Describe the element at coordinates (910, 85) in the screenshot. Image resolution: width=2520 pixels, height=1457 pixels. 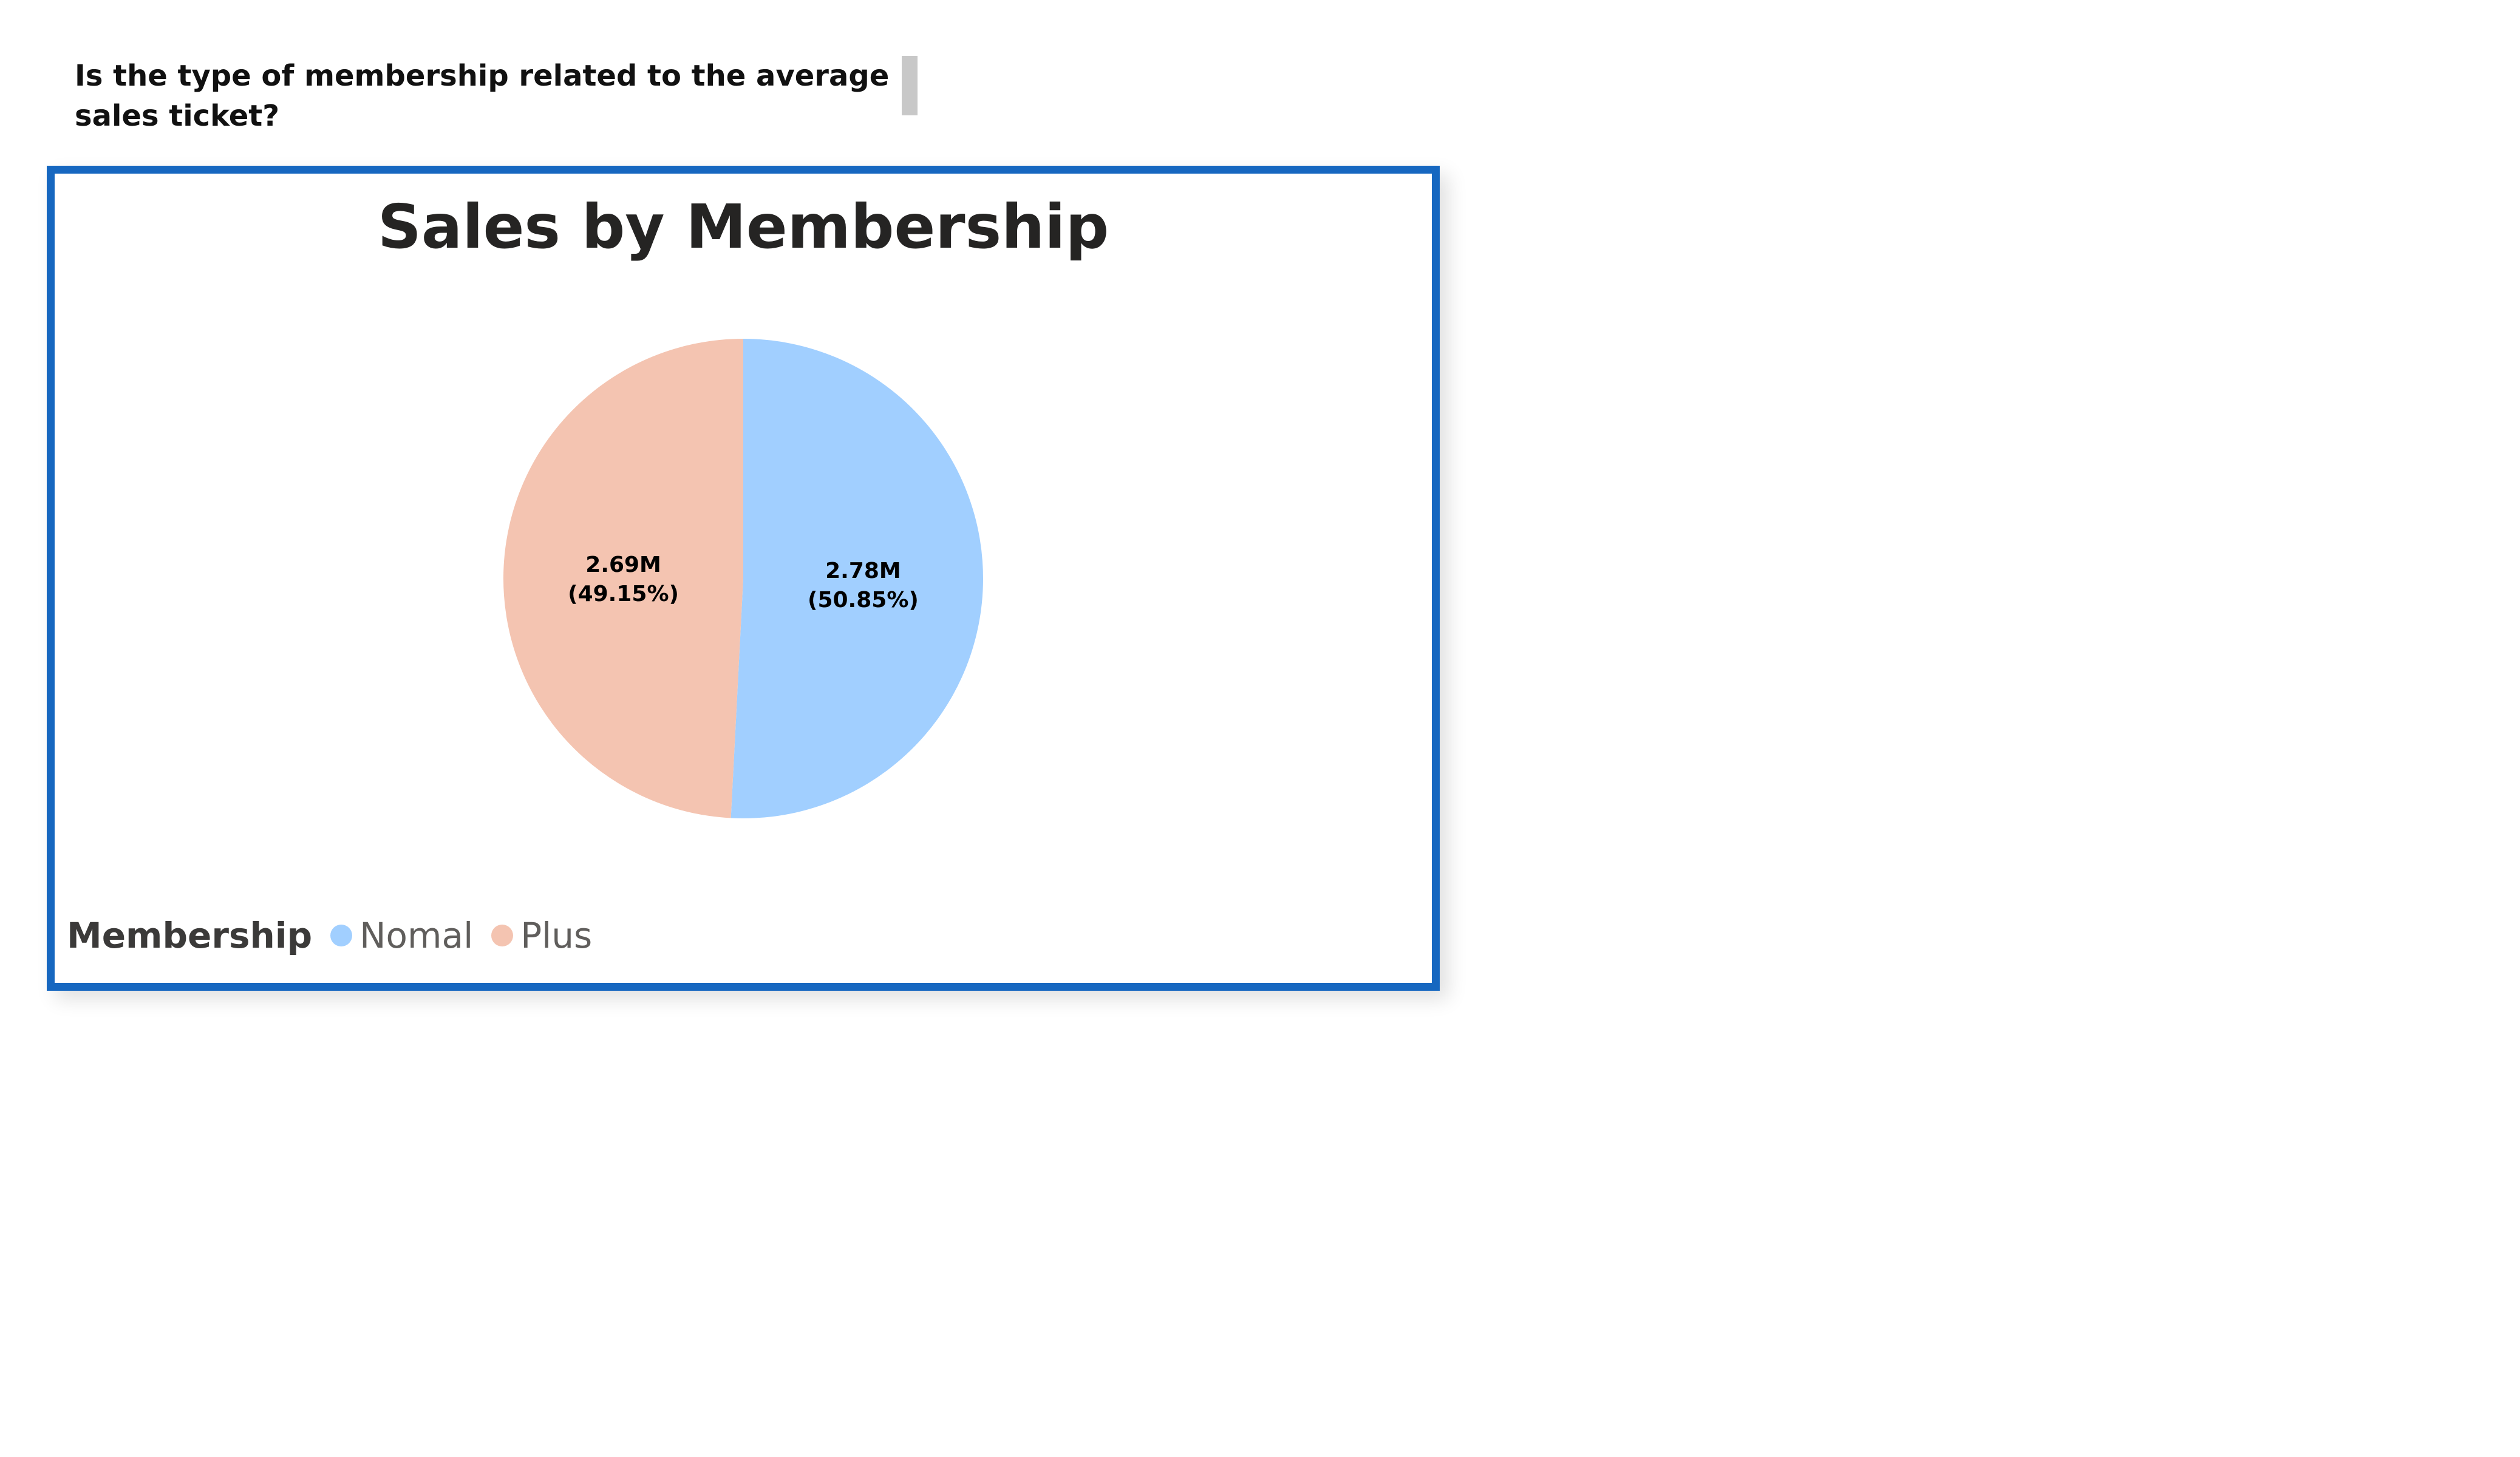
I see `question-scrollbar` at that location.